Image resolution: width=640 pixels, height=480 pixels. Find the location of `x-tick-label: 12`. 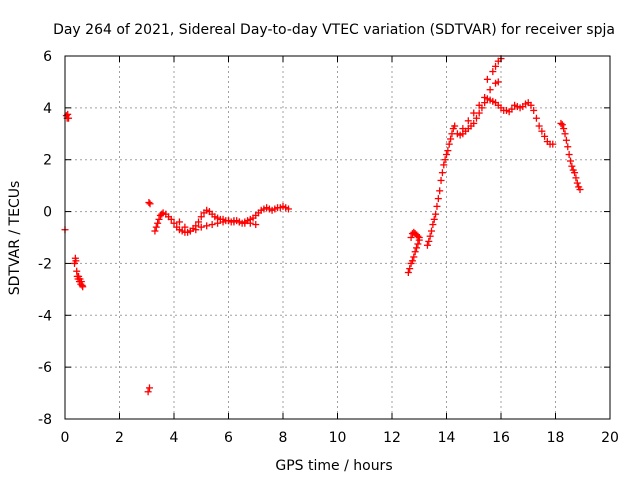

x-tick-label: 12 is located at coordinates (392, 438).